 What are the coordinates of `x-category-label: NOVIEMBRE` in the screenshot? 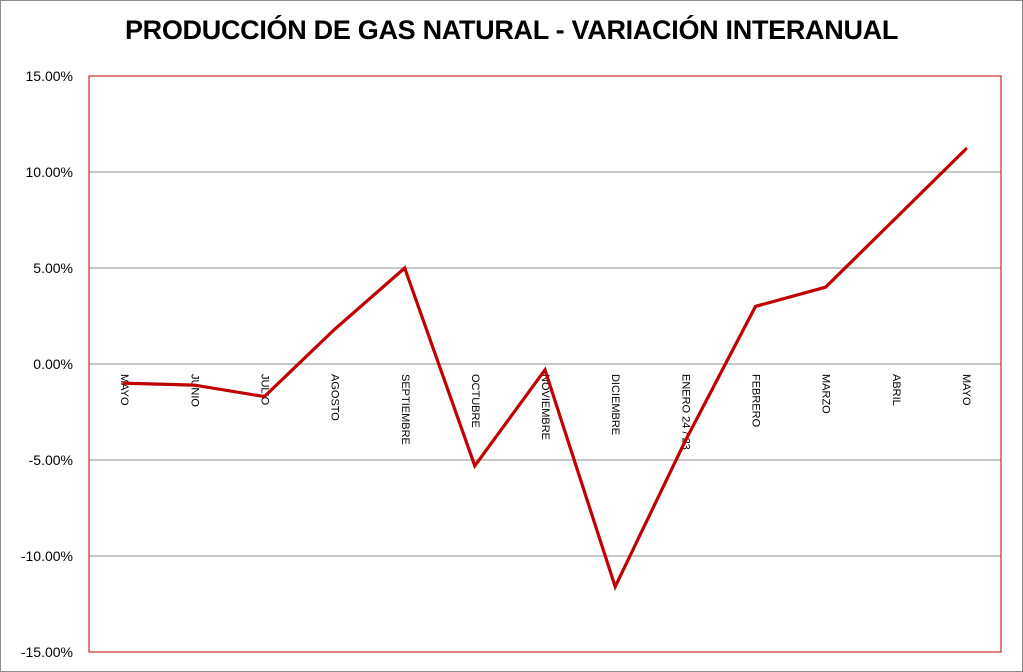 It's located at (545, 407).